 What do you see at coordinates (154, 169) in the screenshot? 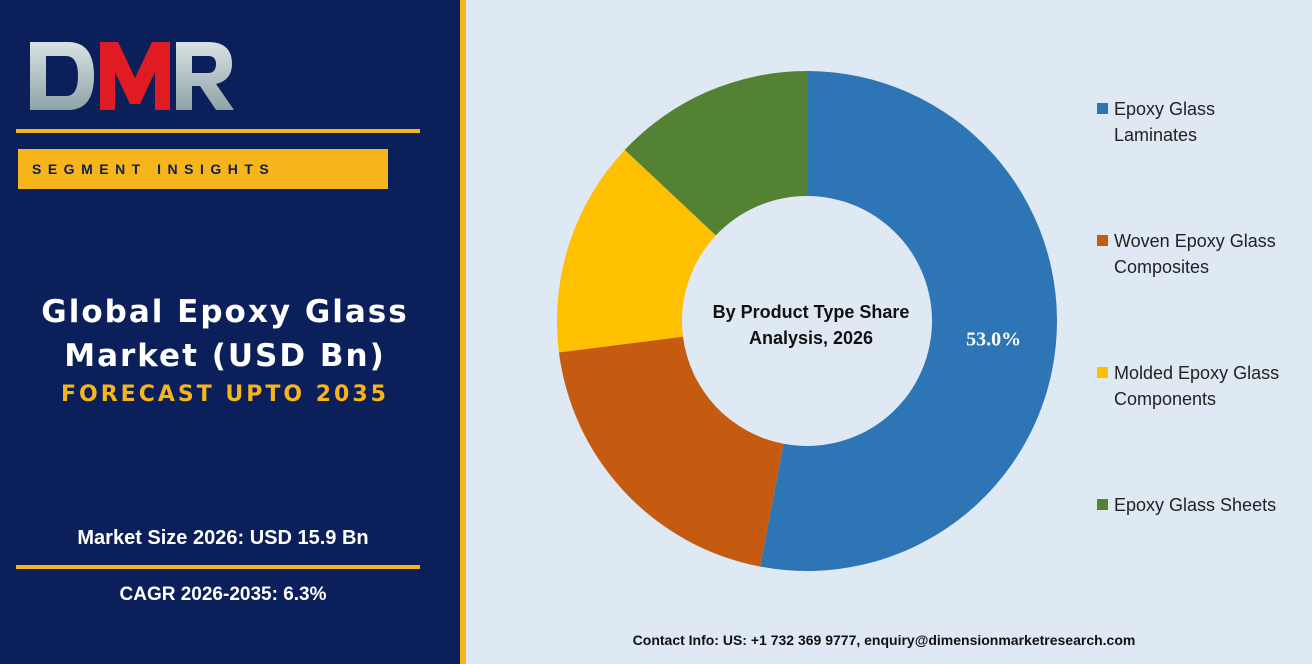
I see `segment-insights-label: SEGMENT INSIGHTS` at bounding box center [154, 169].